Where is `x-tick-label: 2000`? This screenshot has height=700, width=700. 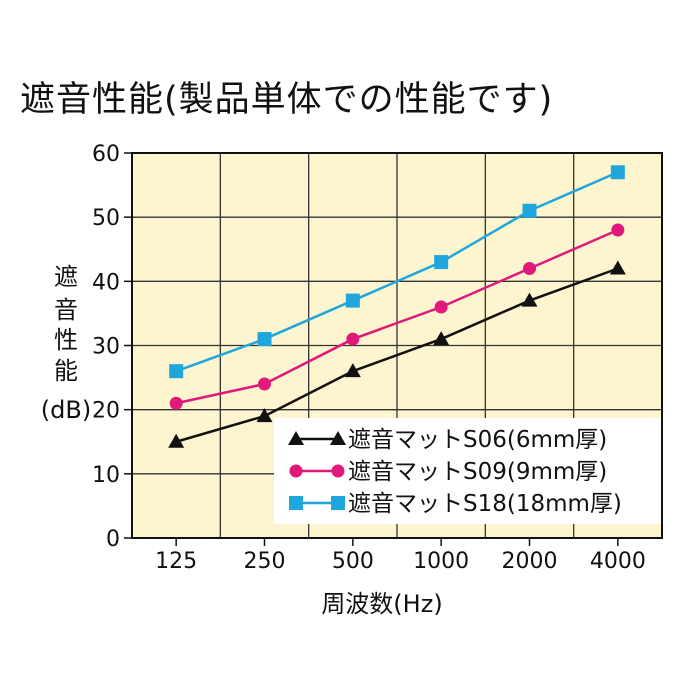 x-tick-label: 2000 is located at coordinates (530, 561).